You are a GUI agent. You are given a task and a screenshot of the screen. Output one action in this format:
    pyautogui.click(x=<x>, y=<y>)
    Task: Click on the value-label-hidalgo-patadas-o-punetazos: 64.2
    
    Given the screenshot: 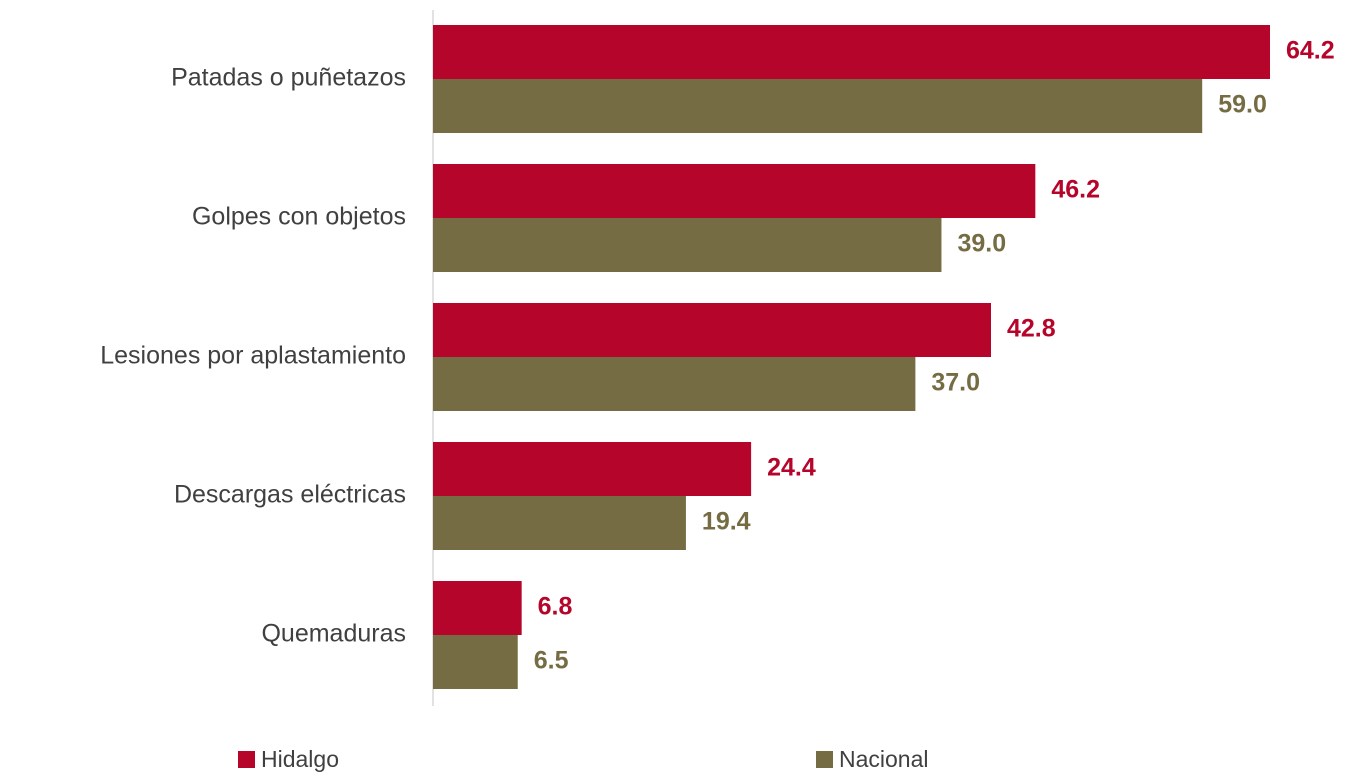 What is the action you would take?
    pyautogui.click(x=1310, y=51)
    